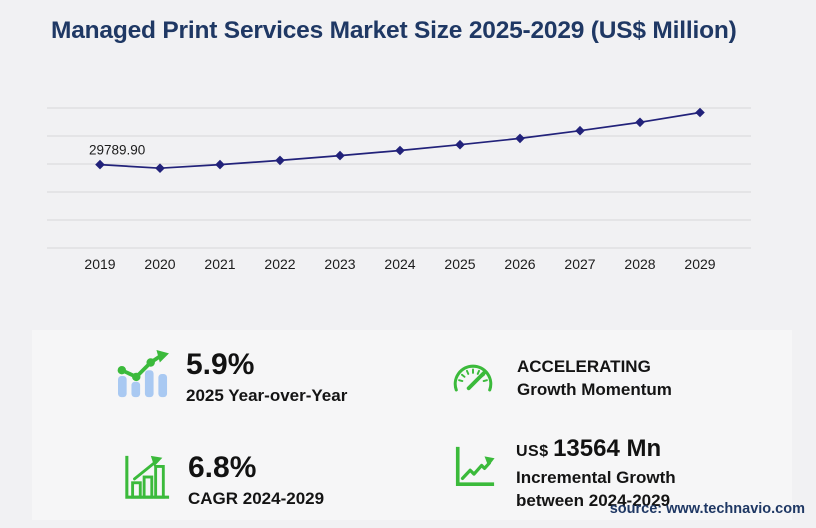  I want to click on cagr-value: 6.8%, so click(222, 467).